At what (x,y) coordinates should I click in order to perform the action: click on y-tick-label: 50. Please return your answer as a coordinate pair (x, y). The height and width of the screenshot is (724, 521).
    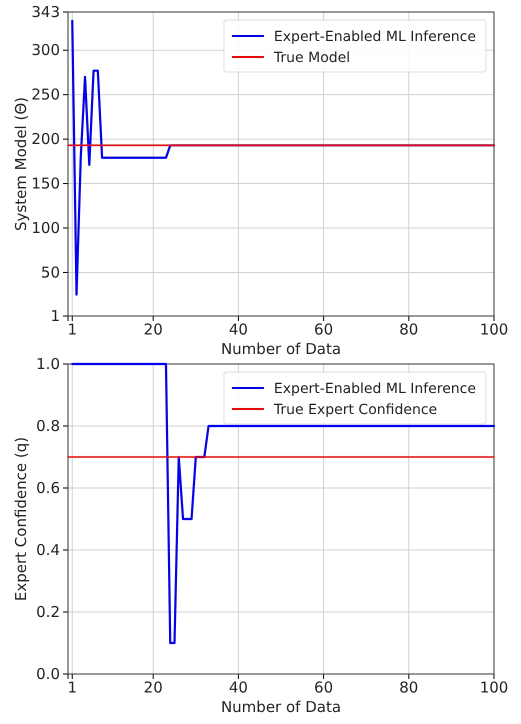
    Looking at the image, I should click on (50, 272).